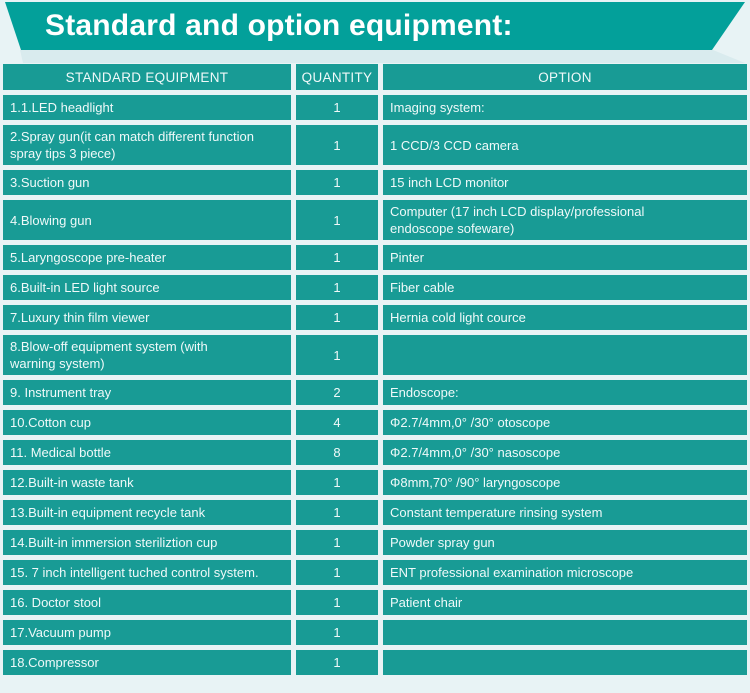  Describe the element at coordinates (147, 632) in the screenshot. I see `standard-equipment-cell: 17.Vacuum pump` at that location.